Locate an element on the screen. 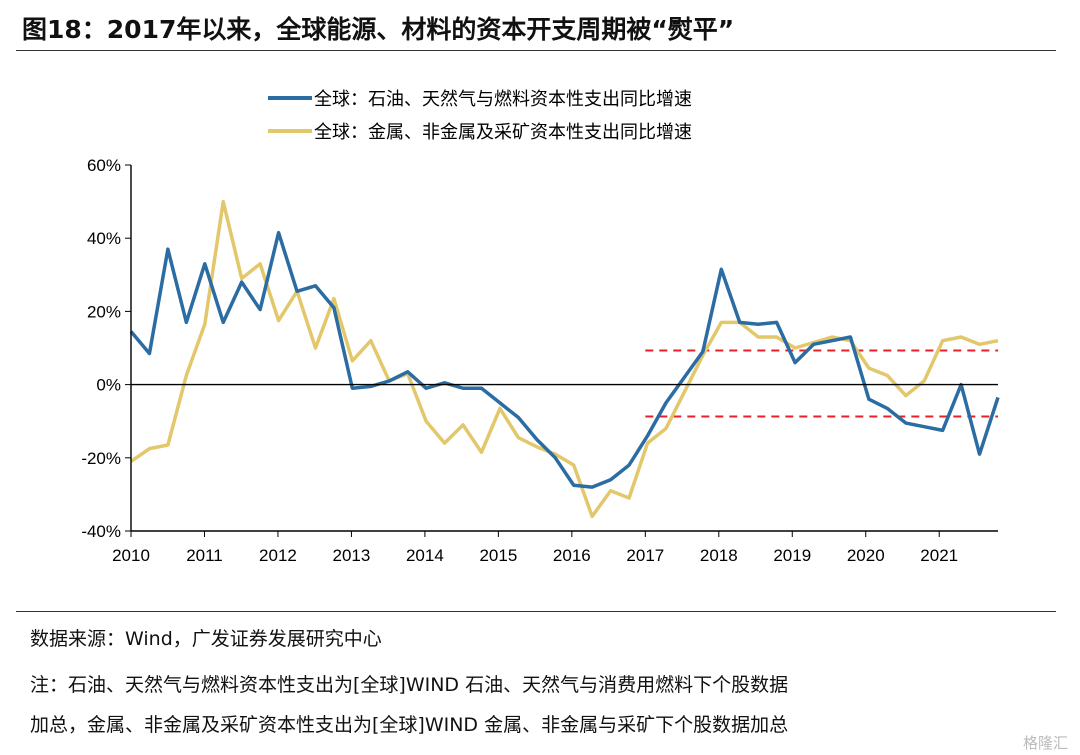 This screenshot has width=1080, height=755. x-tick-label: 2014 is located at coordinates (425, 555).